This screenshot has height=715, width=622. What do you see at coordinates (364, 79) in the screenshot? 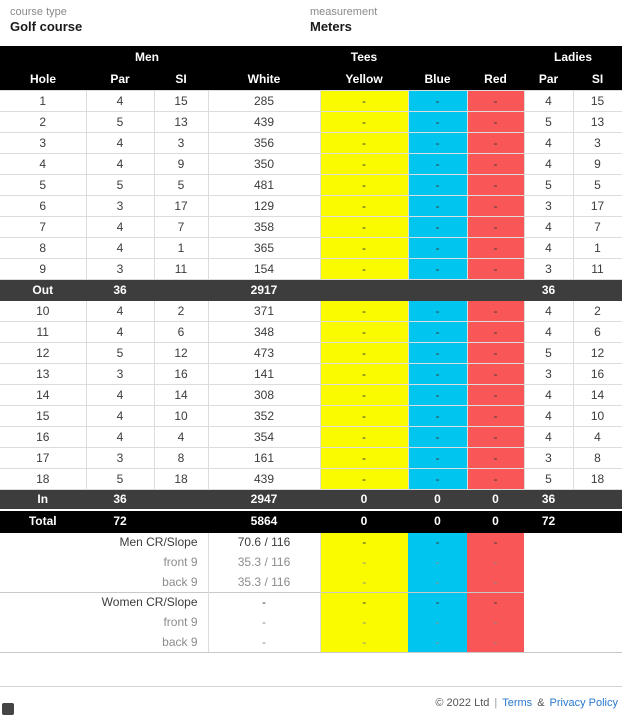
I see `column-header-yellow: Yellow` at bounding box center [364, 79].